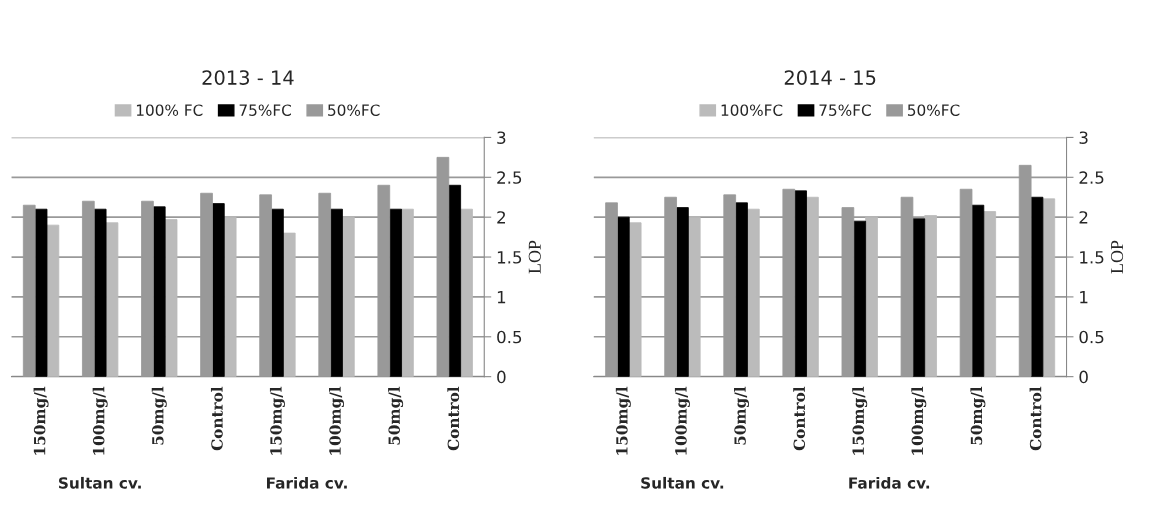 The height and width of the screenshot is (509, 1153). What do you see at coordinates (248, 77) in the screenshot?
I see `chart-title: 2013 - 14` at bounding box center [248, 77].